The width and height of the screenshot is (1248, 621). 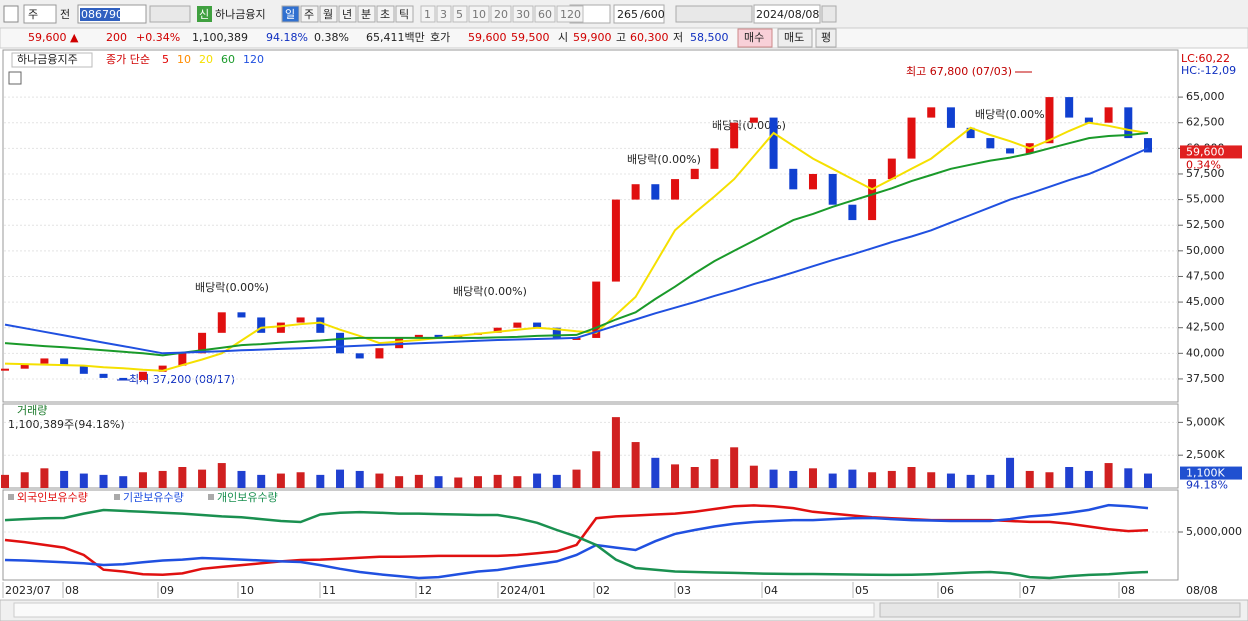 What do you see at coordinates (1205, 151) in the screenshot?
I see `current-price: 59,600` at bounding box center [1205, 151].